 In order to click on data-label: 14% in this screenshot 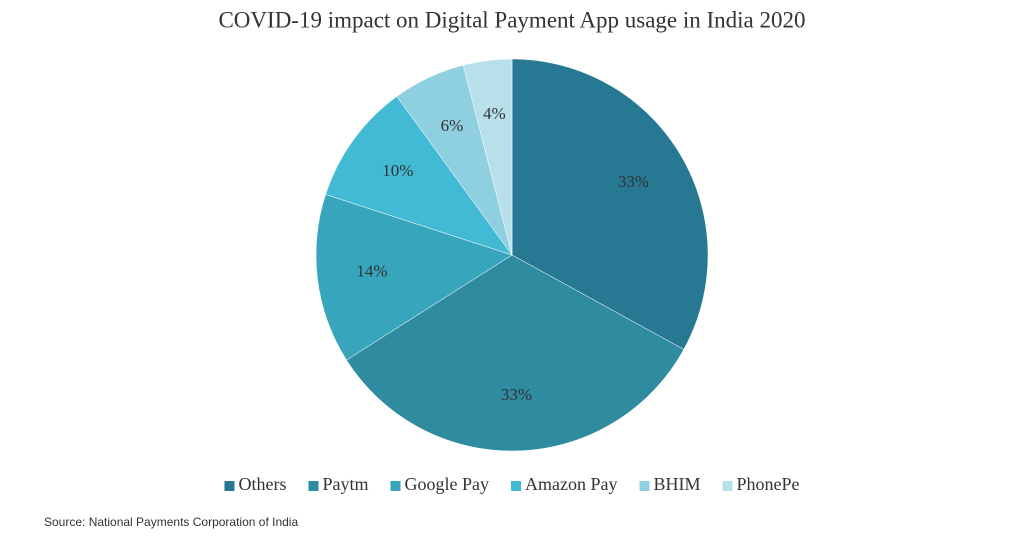, I will do `click(371, 271)`.